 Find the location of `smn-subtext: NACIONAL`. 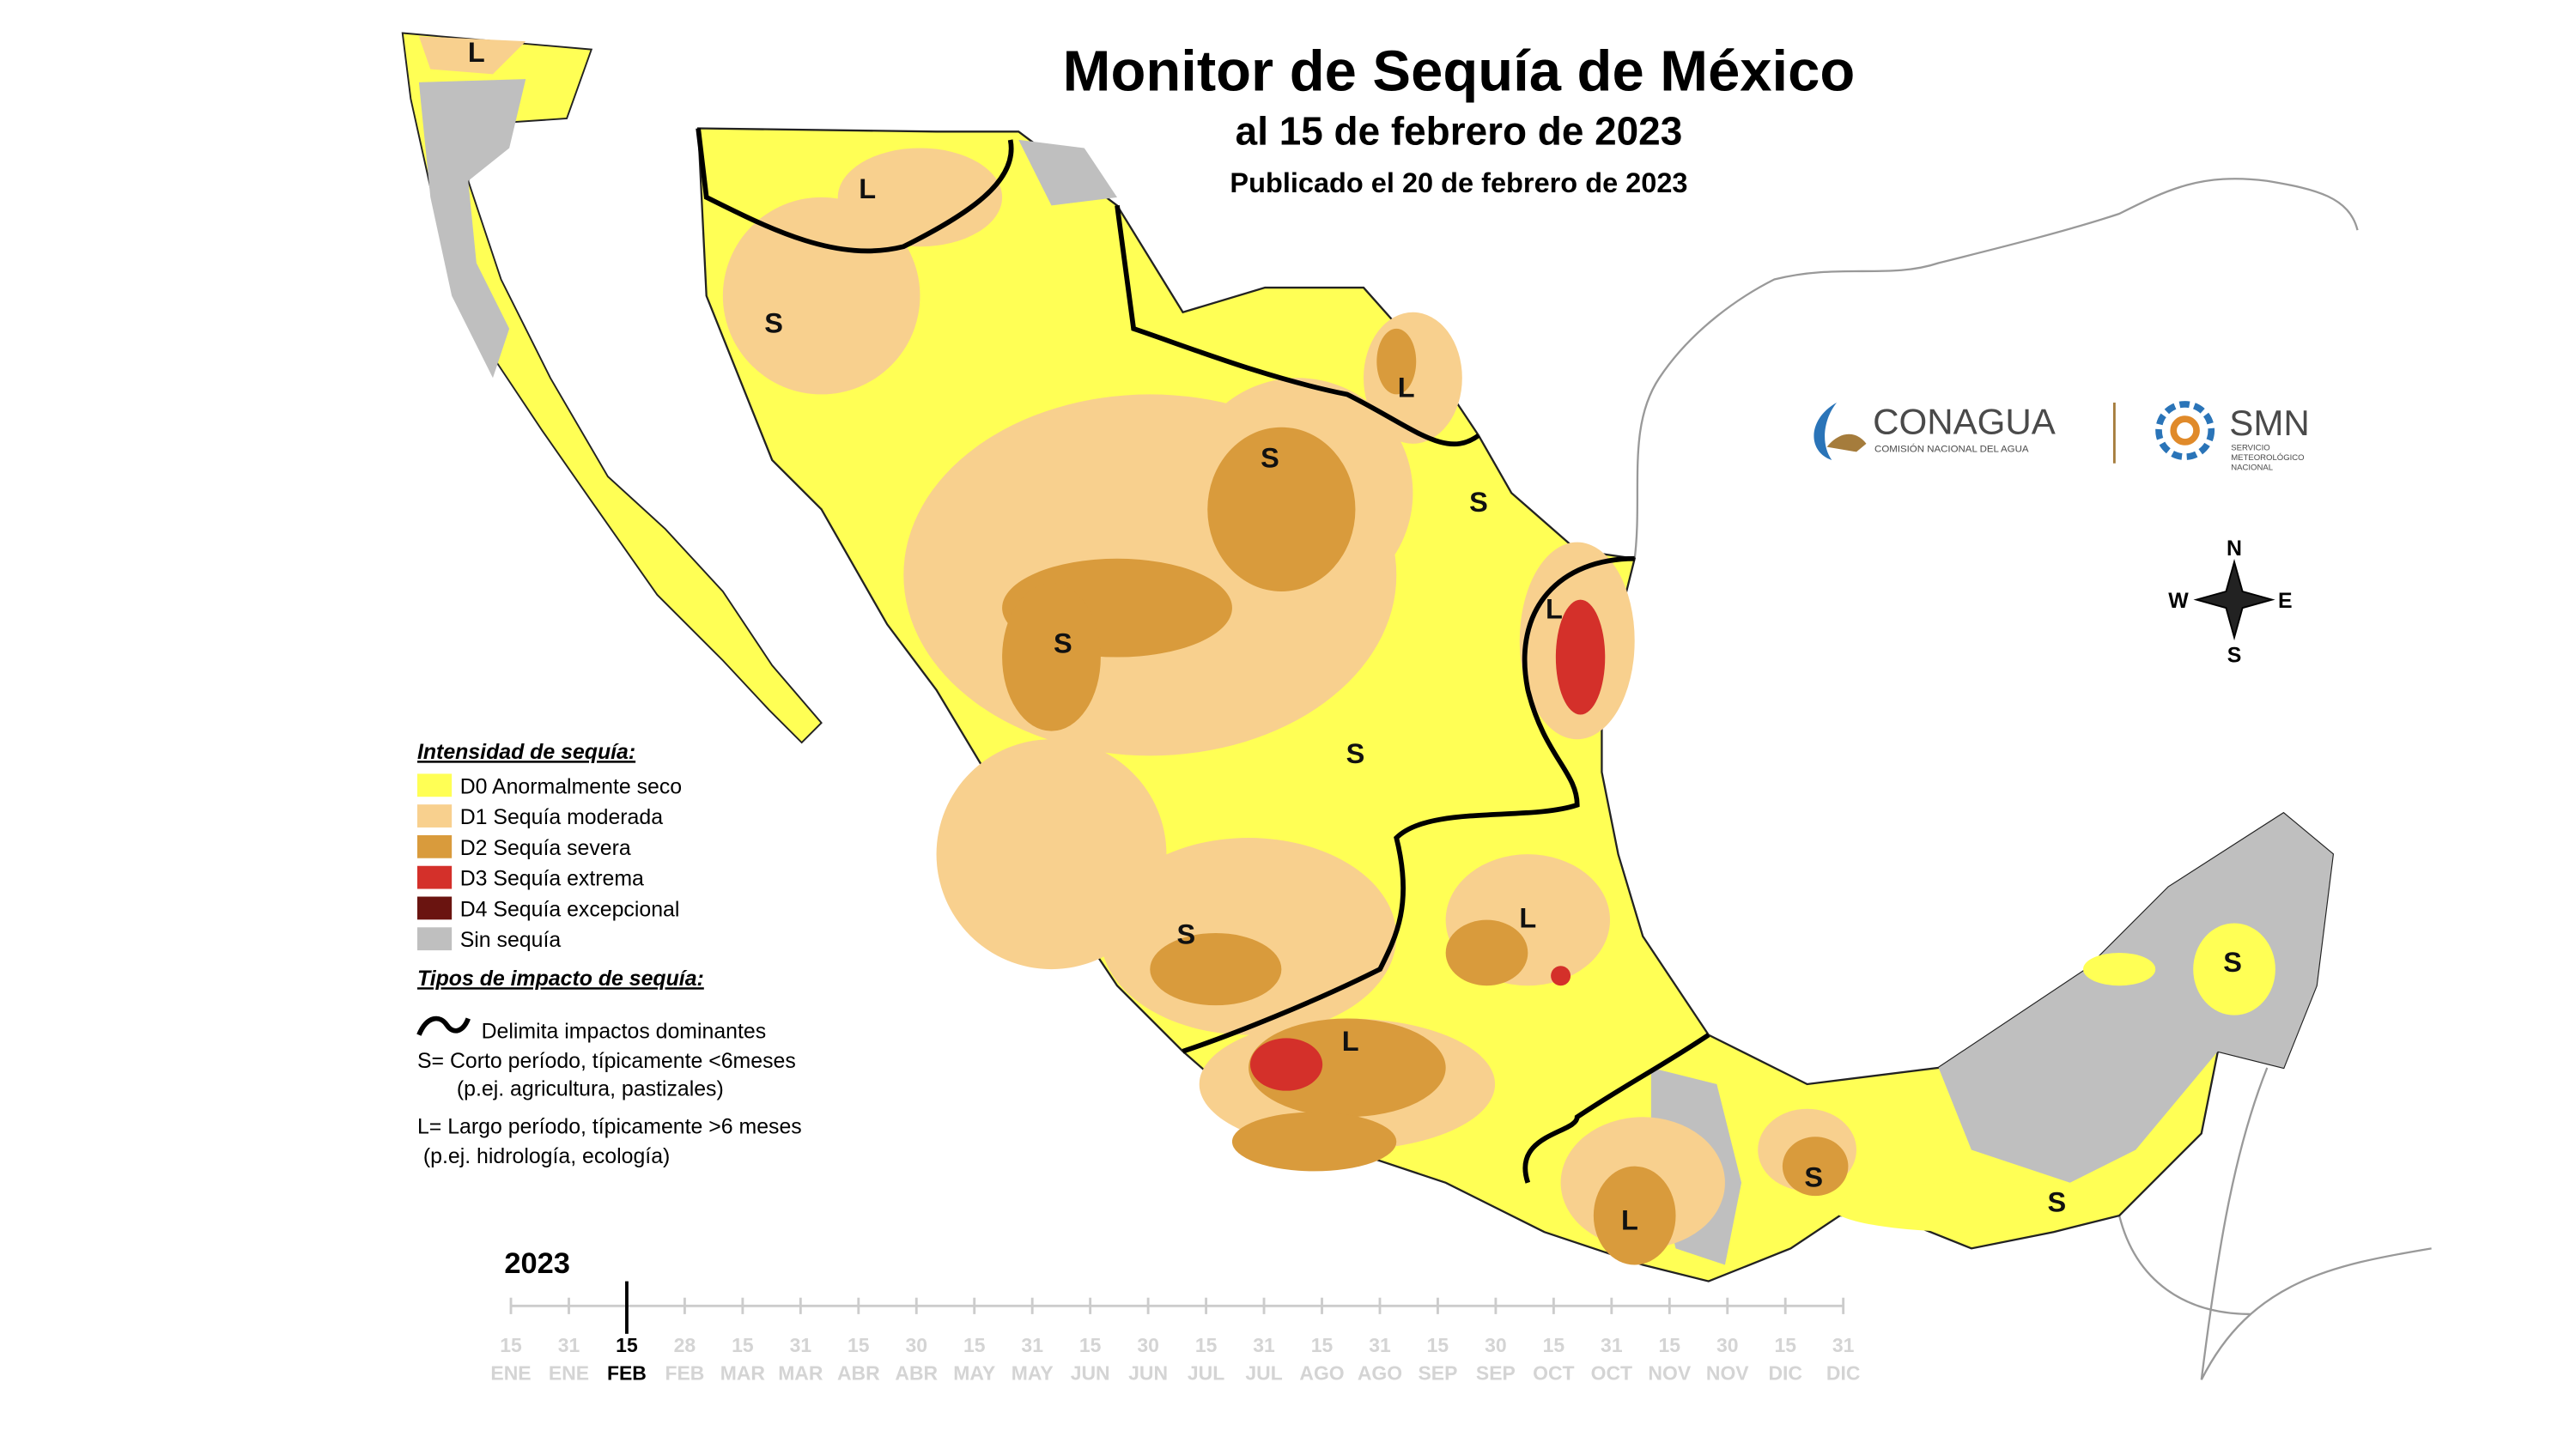

smn-subtext: NACIONAL is located at coordinates (2252, 467).